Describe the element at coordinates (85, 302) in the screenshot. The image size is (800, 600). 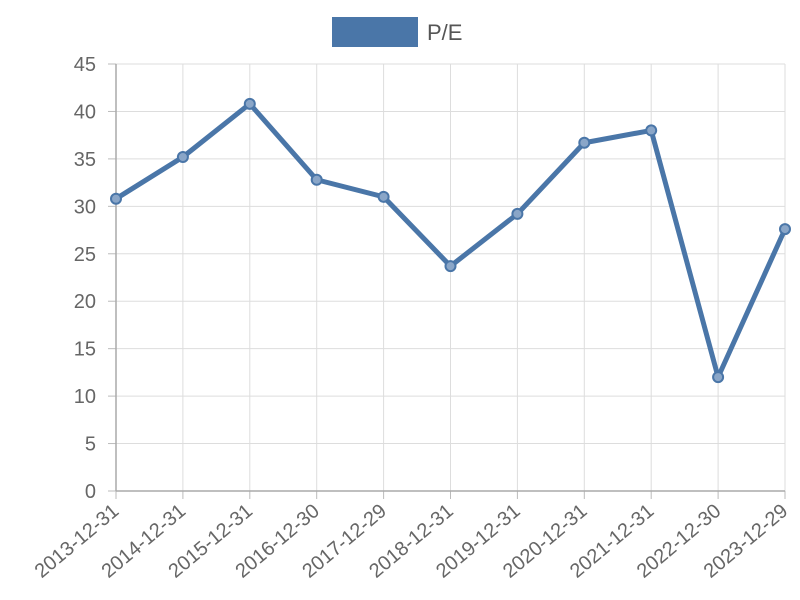
I see `y-tick-label: 20` at that location.